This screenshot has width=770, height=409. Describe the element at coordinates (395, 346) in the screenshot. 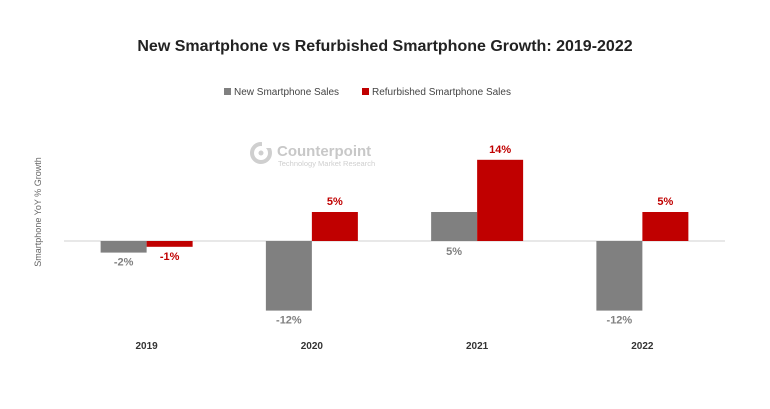

I see `category-labels: 2019 2020 2021 2022` at that location.